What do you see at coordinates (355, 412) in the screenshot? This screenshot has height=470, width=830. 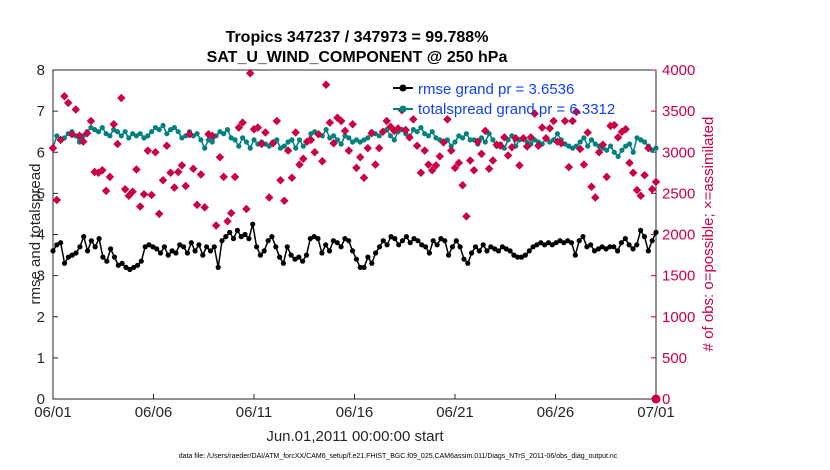 I see `x-tick-label: 06/16` at bounding box center [355, 412].